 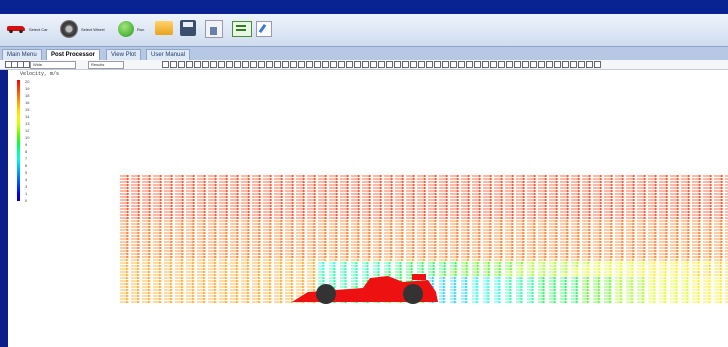 I want to click on tab-view-plot: View Plot, so click(x=123, y=55).